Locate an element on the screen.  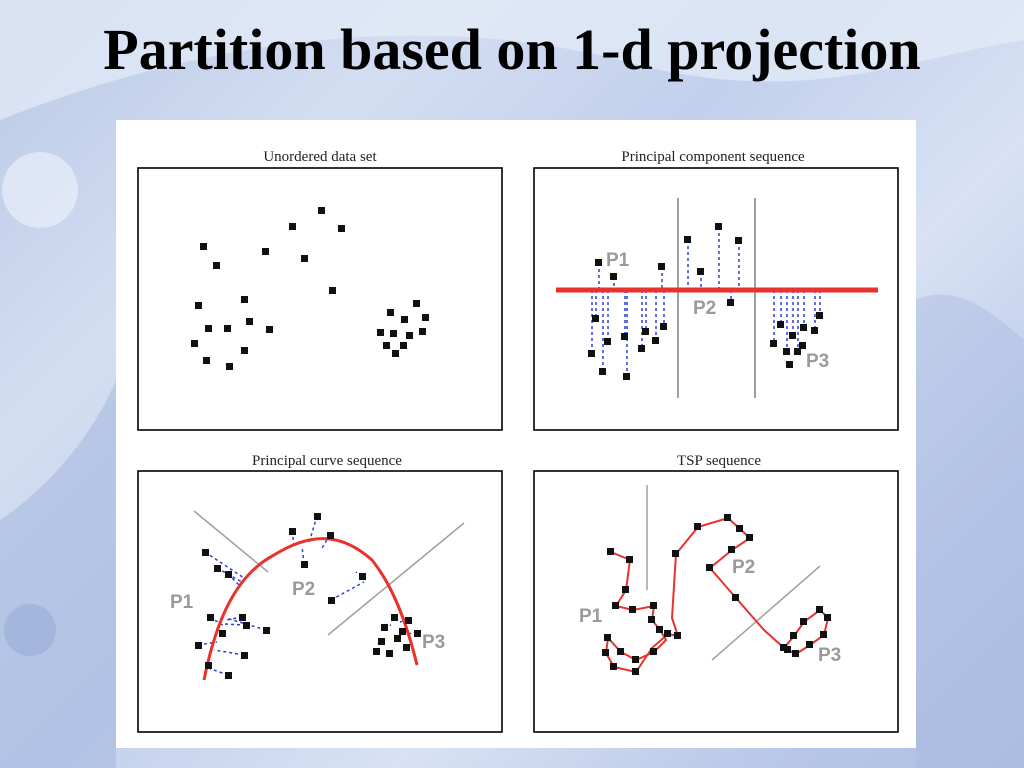
panel-caption: Principal curve sequence is located at coordinates (327, 461).